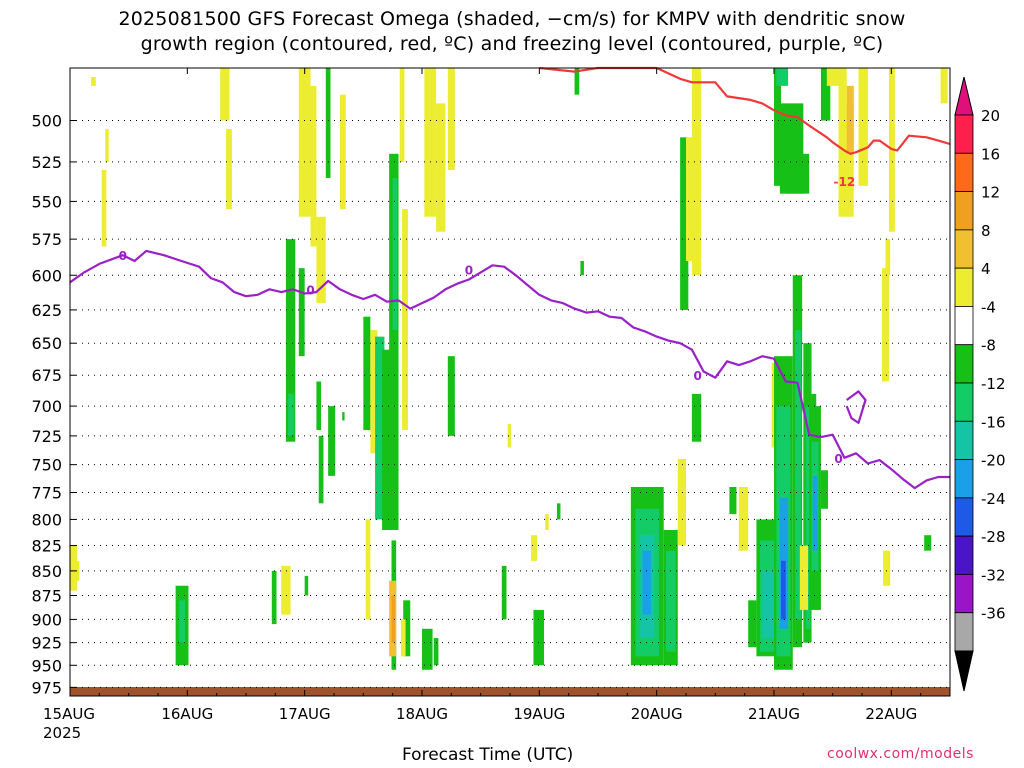 This screenshot has width=1024, height=768. What do you see at coordinates (46, 643) in the screenshot?
I see `y-tick-label: 925` at bounding box center [46, 643].